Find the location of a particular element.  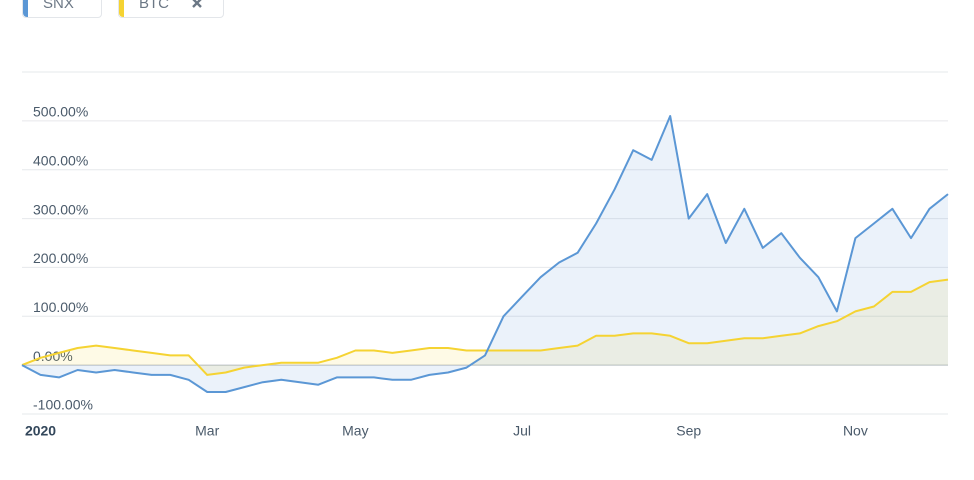

y-tick-label: 200.00% is located at coordinates (60, 258).